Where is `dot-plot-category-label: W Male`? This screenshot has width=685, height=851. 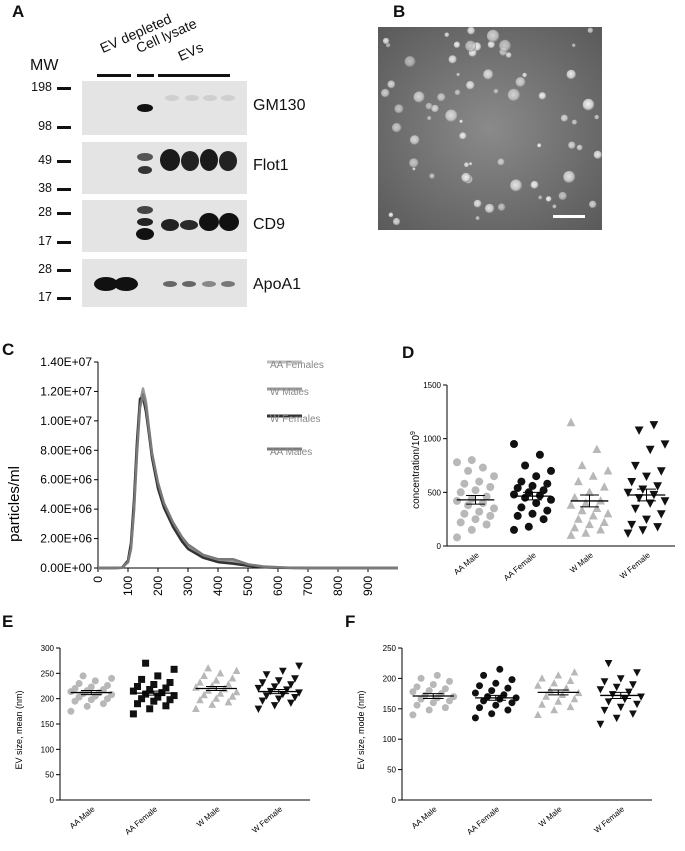
dot-plot-category-label: W Male is located at coordinates (550, 816).